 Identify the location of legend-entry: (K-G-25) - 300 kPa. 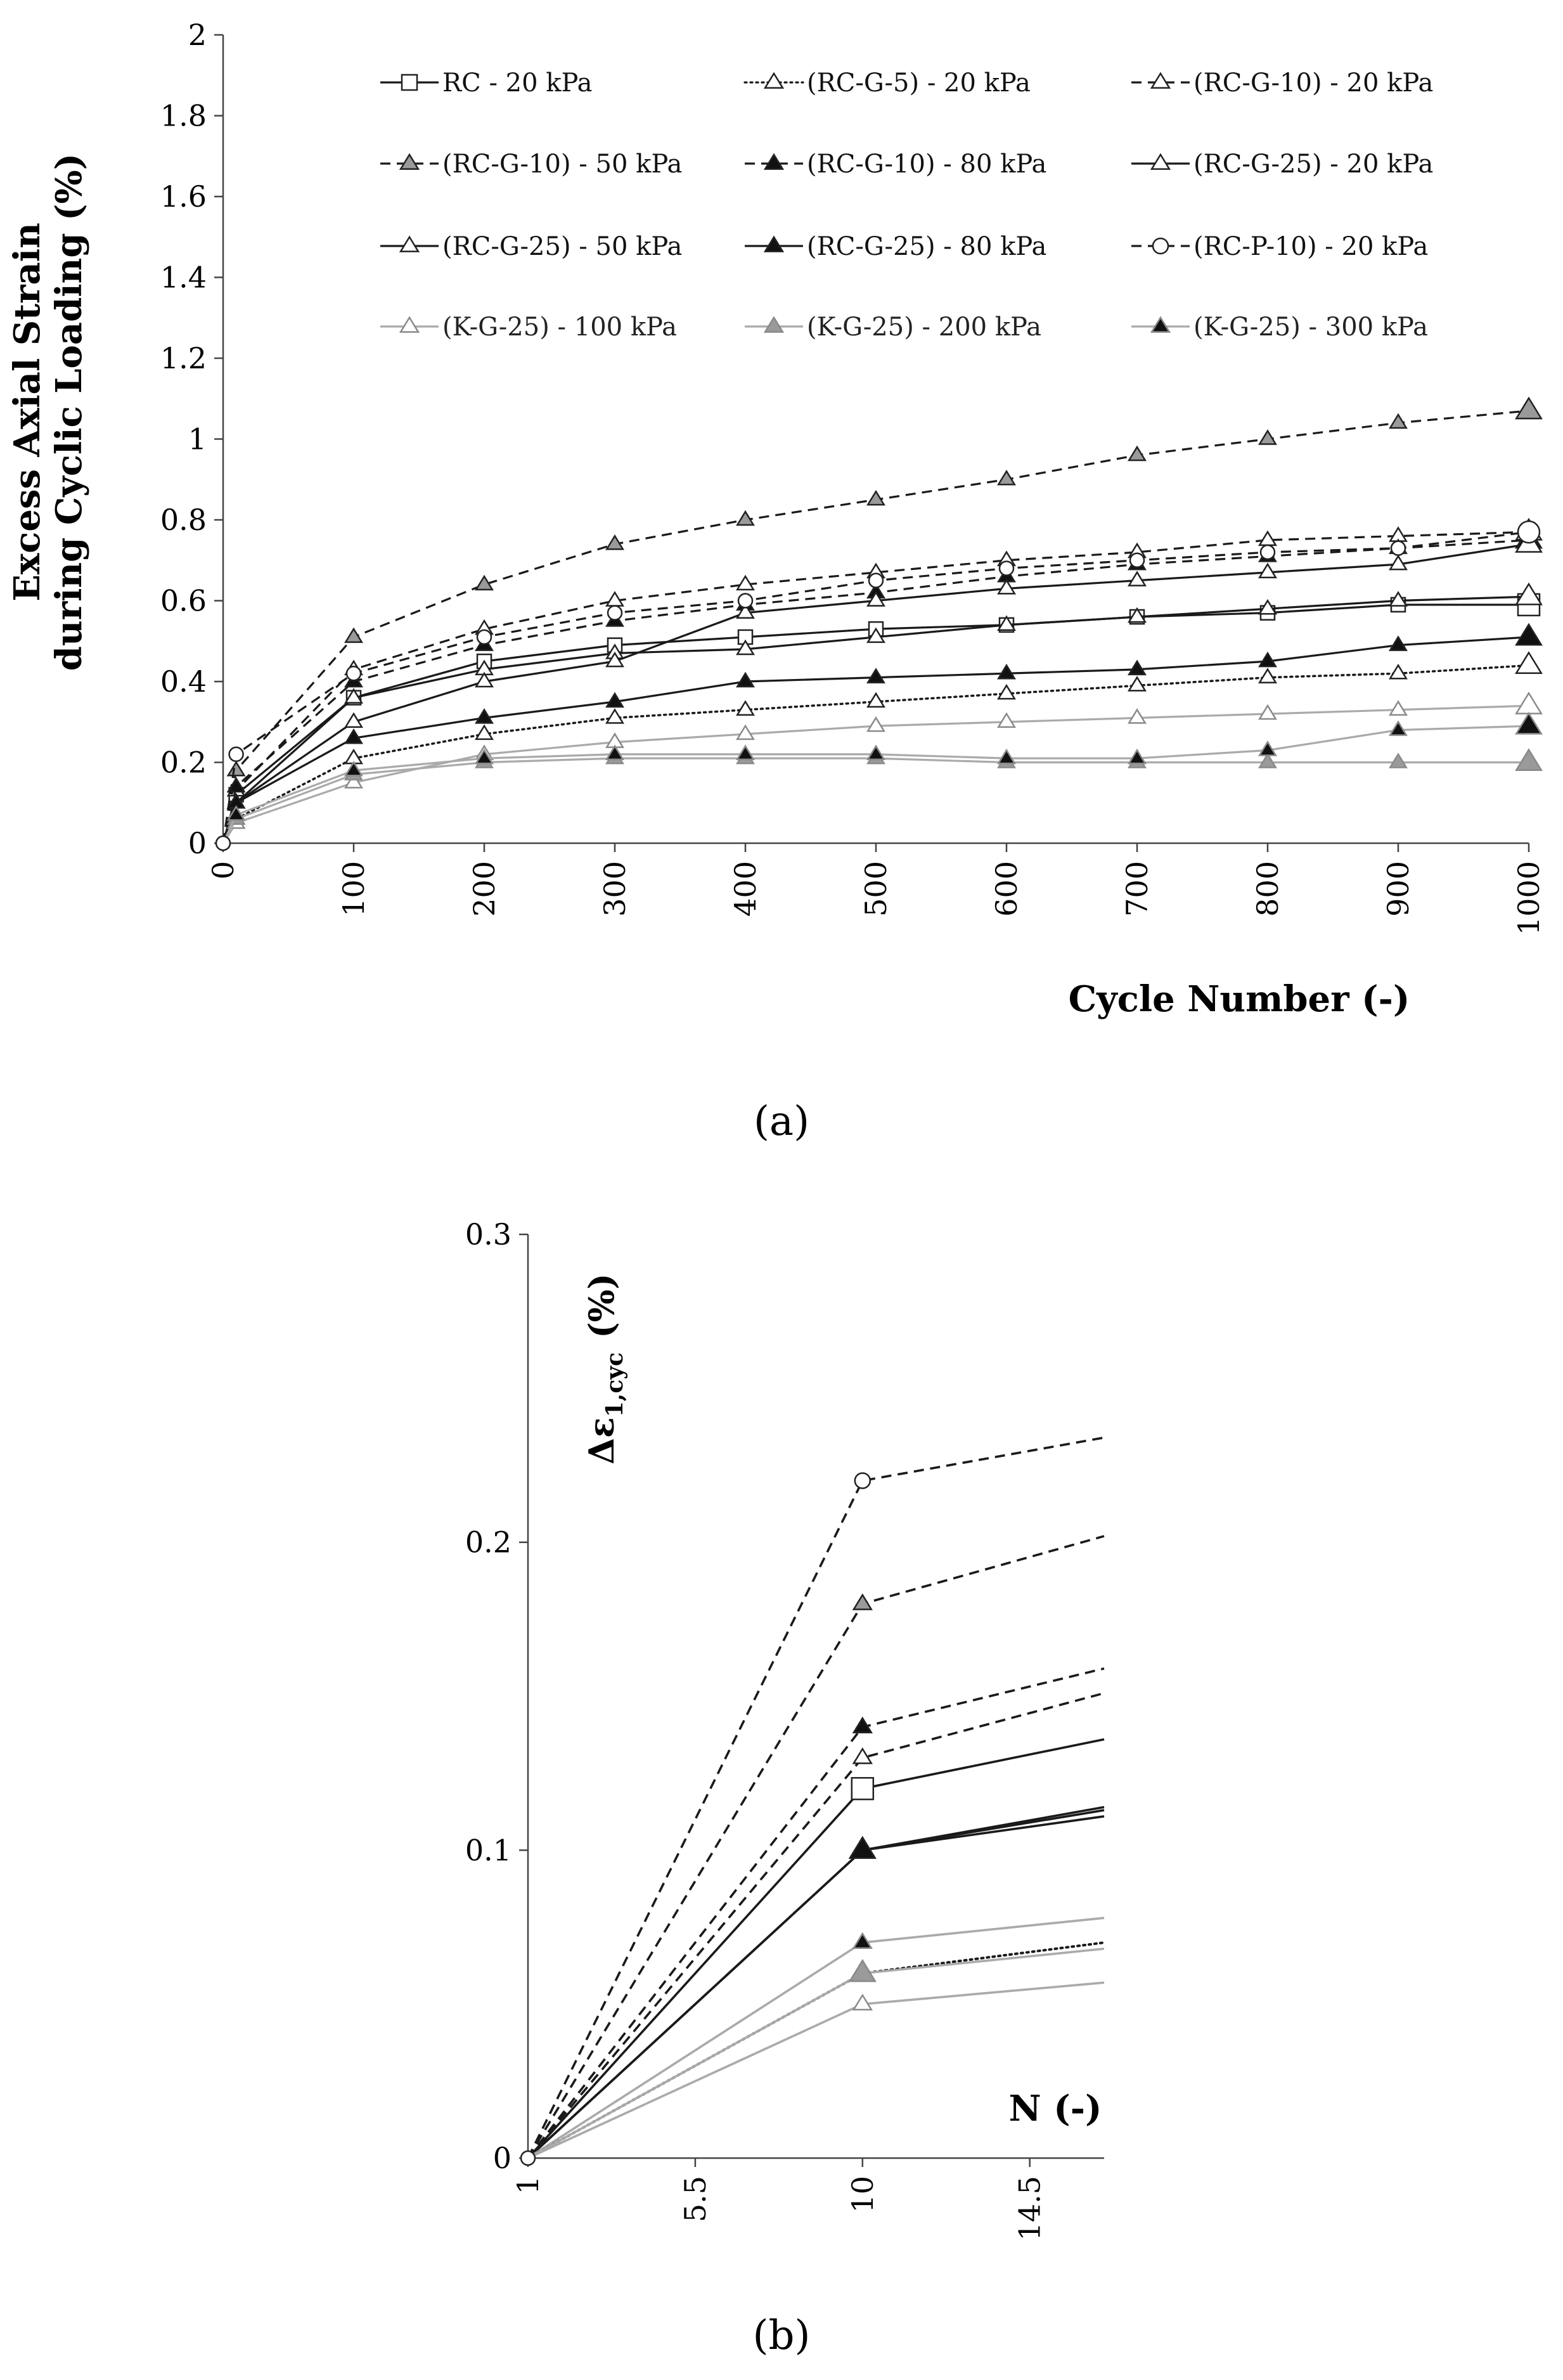
(1279, 327).